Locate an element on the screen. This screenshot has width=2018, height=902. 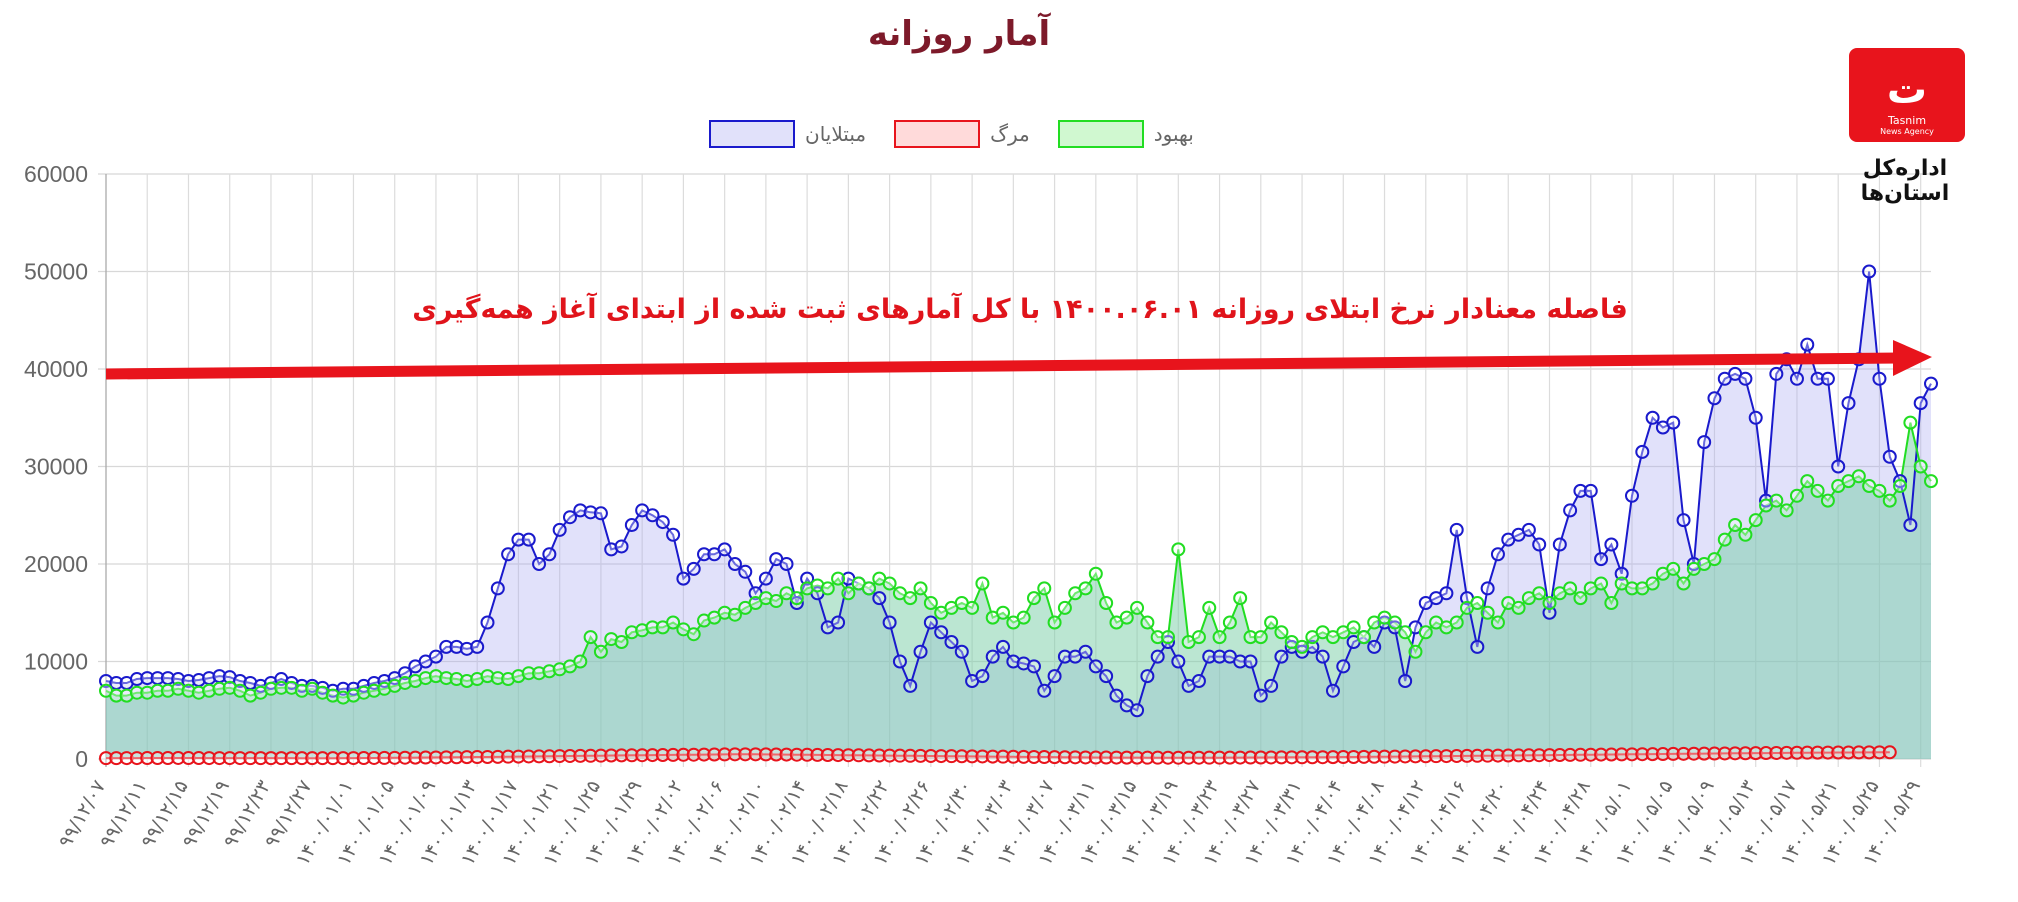
legend-item-infected: مبتلایان is located at coordinates (787, 134).